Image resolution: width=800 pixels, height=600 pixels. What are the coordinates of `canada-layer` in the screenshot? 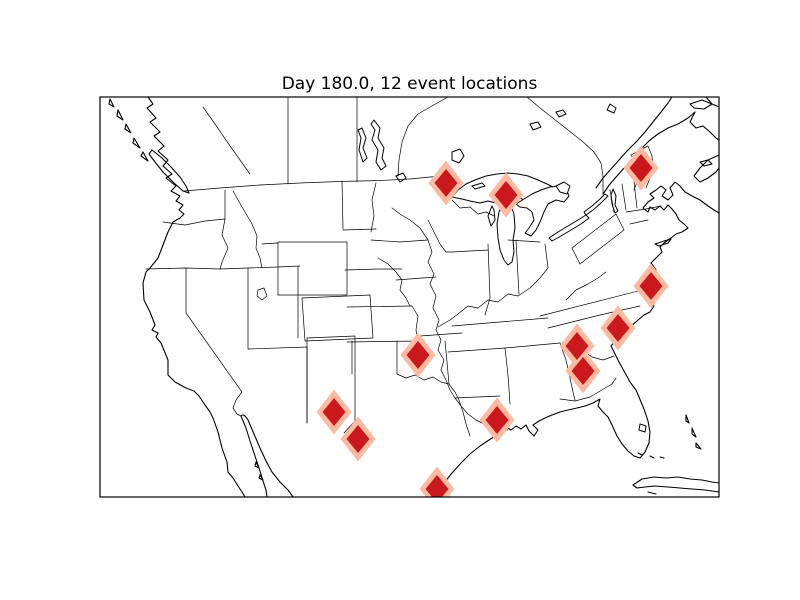 It's located at (400, 146).